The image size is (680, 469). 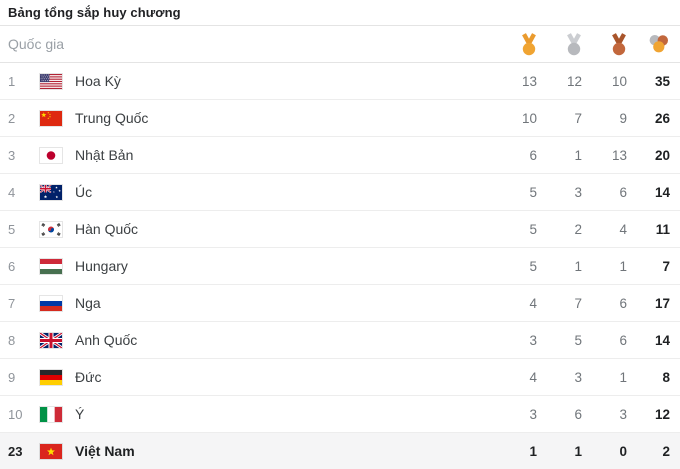 I want to click on bronze-count: 9, so click(x=623, y=118).